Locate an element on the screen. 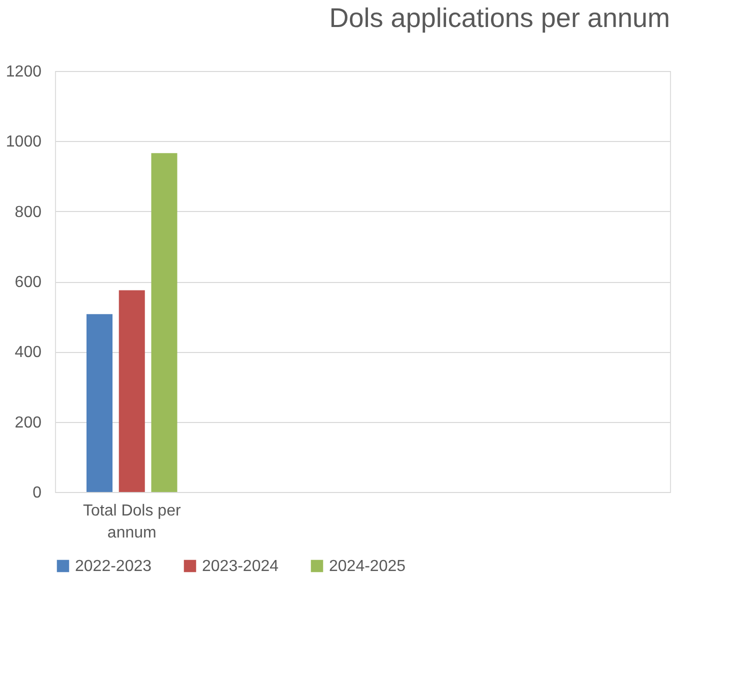  y-tick-label: 800 is located at coordinates (28, 212).